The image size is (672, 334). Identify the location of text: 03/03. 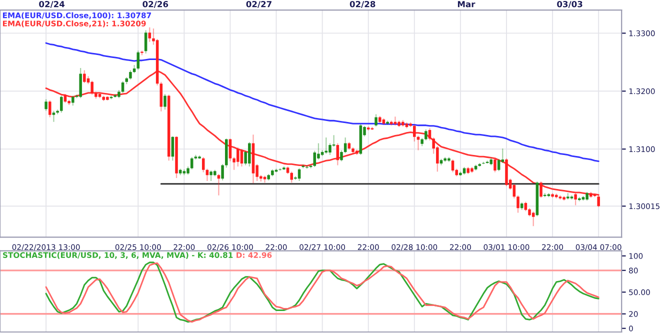
(569, 4).